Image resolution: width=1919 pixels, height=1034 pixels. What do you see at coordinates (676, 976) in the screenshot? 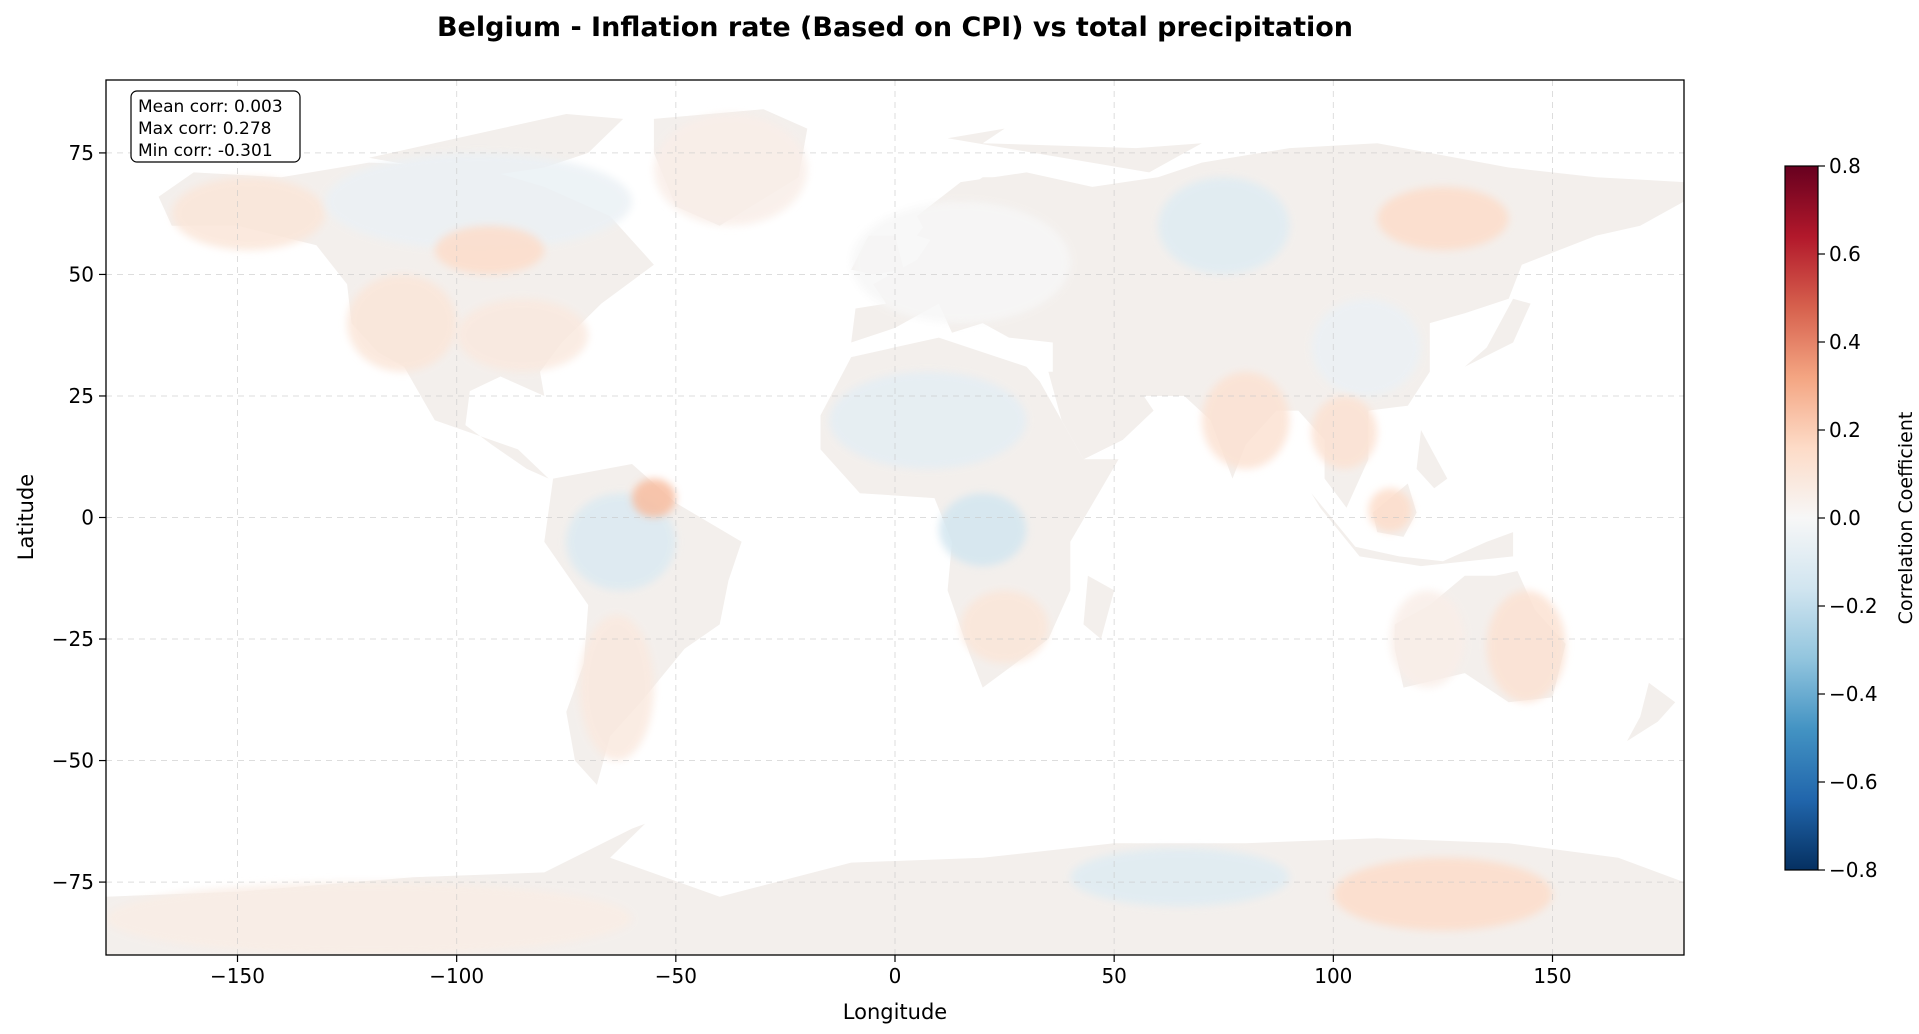
I see `x-tick-label: −50` at bounding box center [676, 976].